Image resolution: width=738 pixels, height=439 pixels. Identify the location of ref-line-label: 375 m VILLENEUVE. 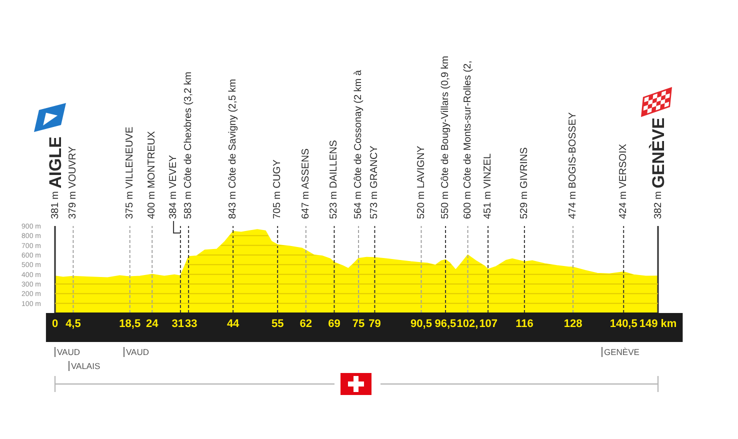
(130, 172).